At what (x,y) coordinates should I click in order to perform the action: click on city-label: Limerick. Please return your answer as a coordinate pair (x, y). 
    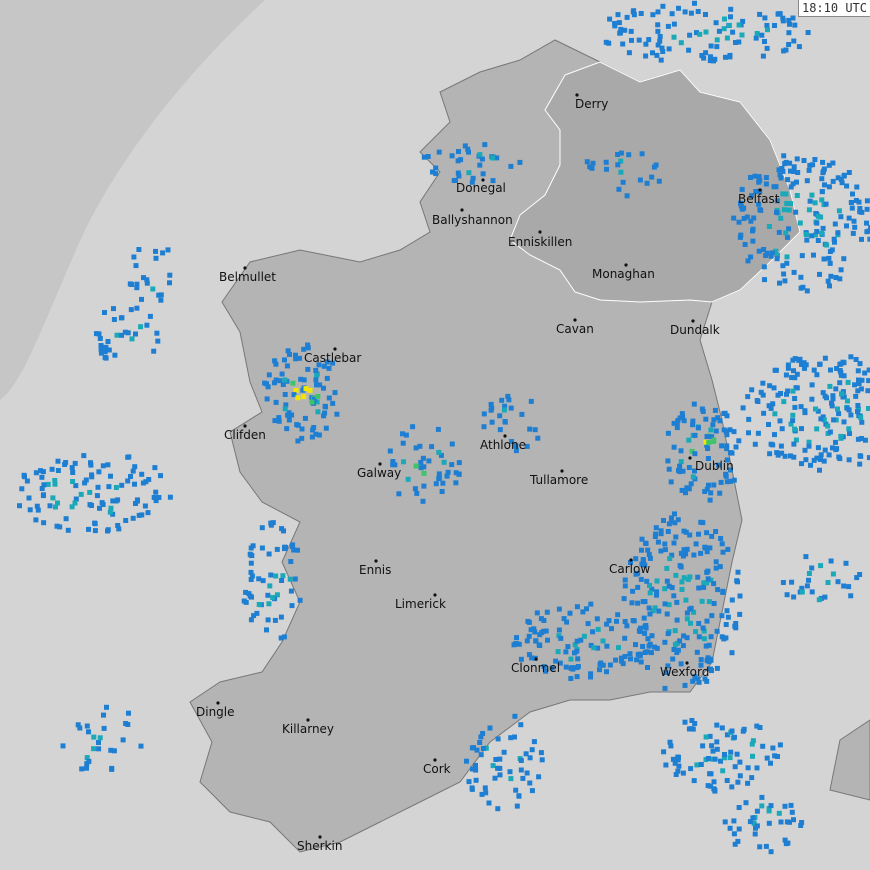
    Looking at the image, I should click on (420, 604).